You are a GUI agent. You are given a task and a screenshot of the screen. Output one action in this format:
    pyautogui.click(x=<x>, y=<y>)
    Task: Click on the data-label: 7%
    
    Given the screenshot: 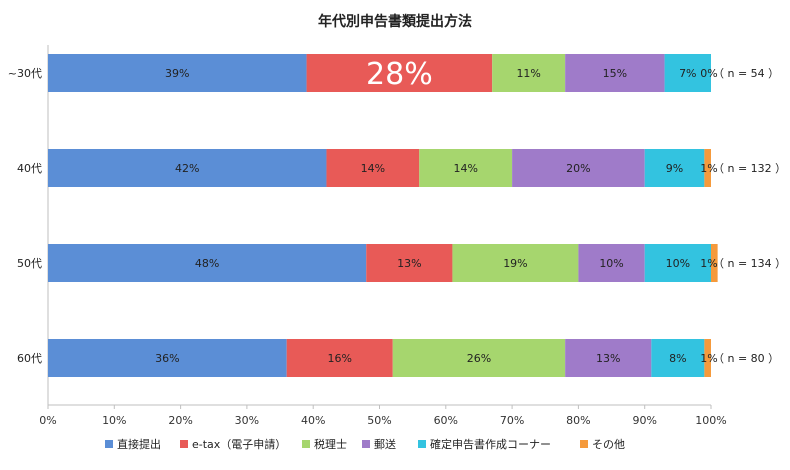 What is the action you would take?
    pyautogui.click(x=687, y=73)
    